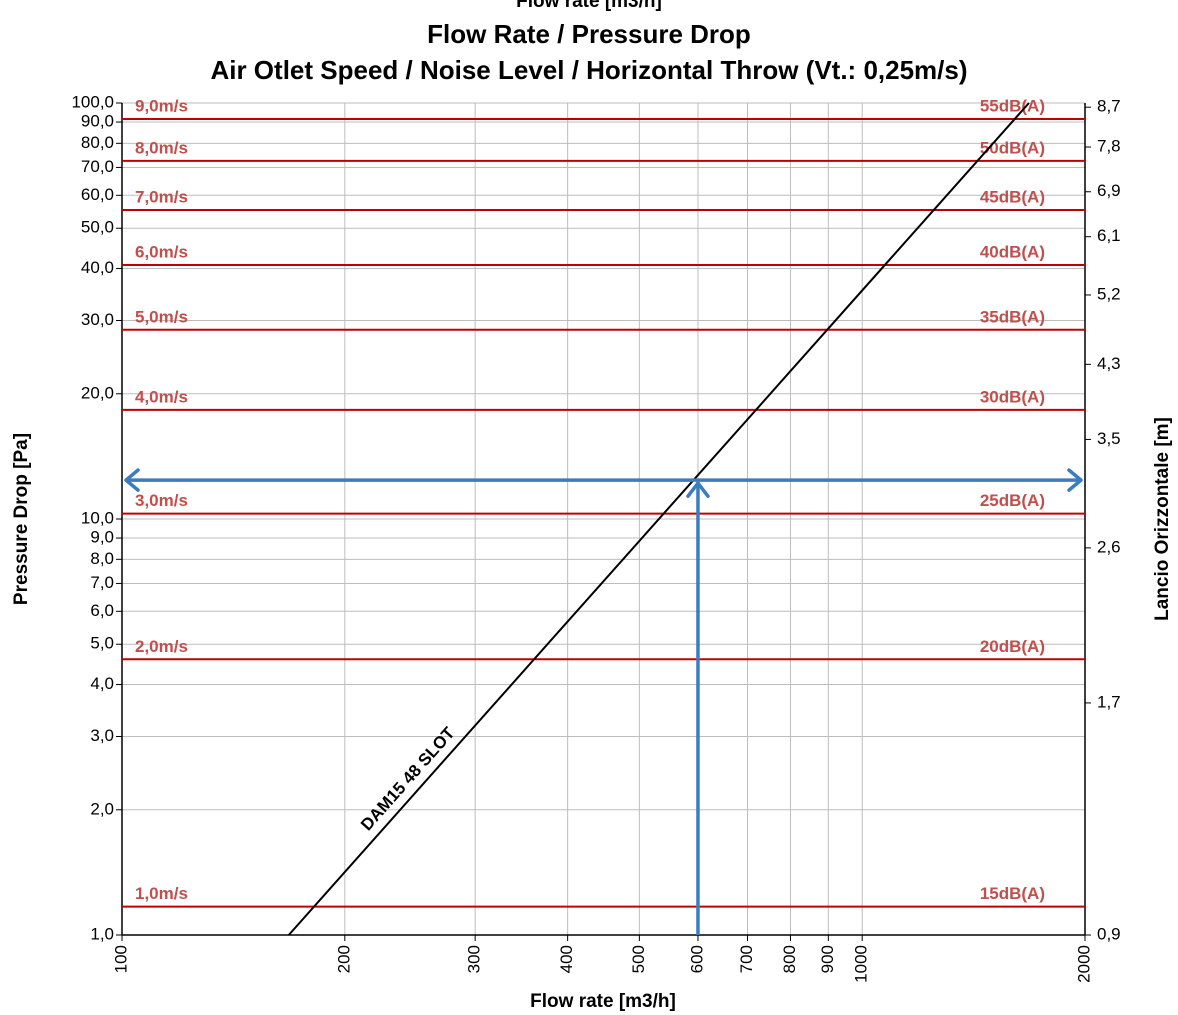 The height and width of the screenshot is (1015, 1178). What do you see at coordinates (92, 101) in the screenshot?
I see `y-tick-label: 100,0` at bounding box center [92, 101].